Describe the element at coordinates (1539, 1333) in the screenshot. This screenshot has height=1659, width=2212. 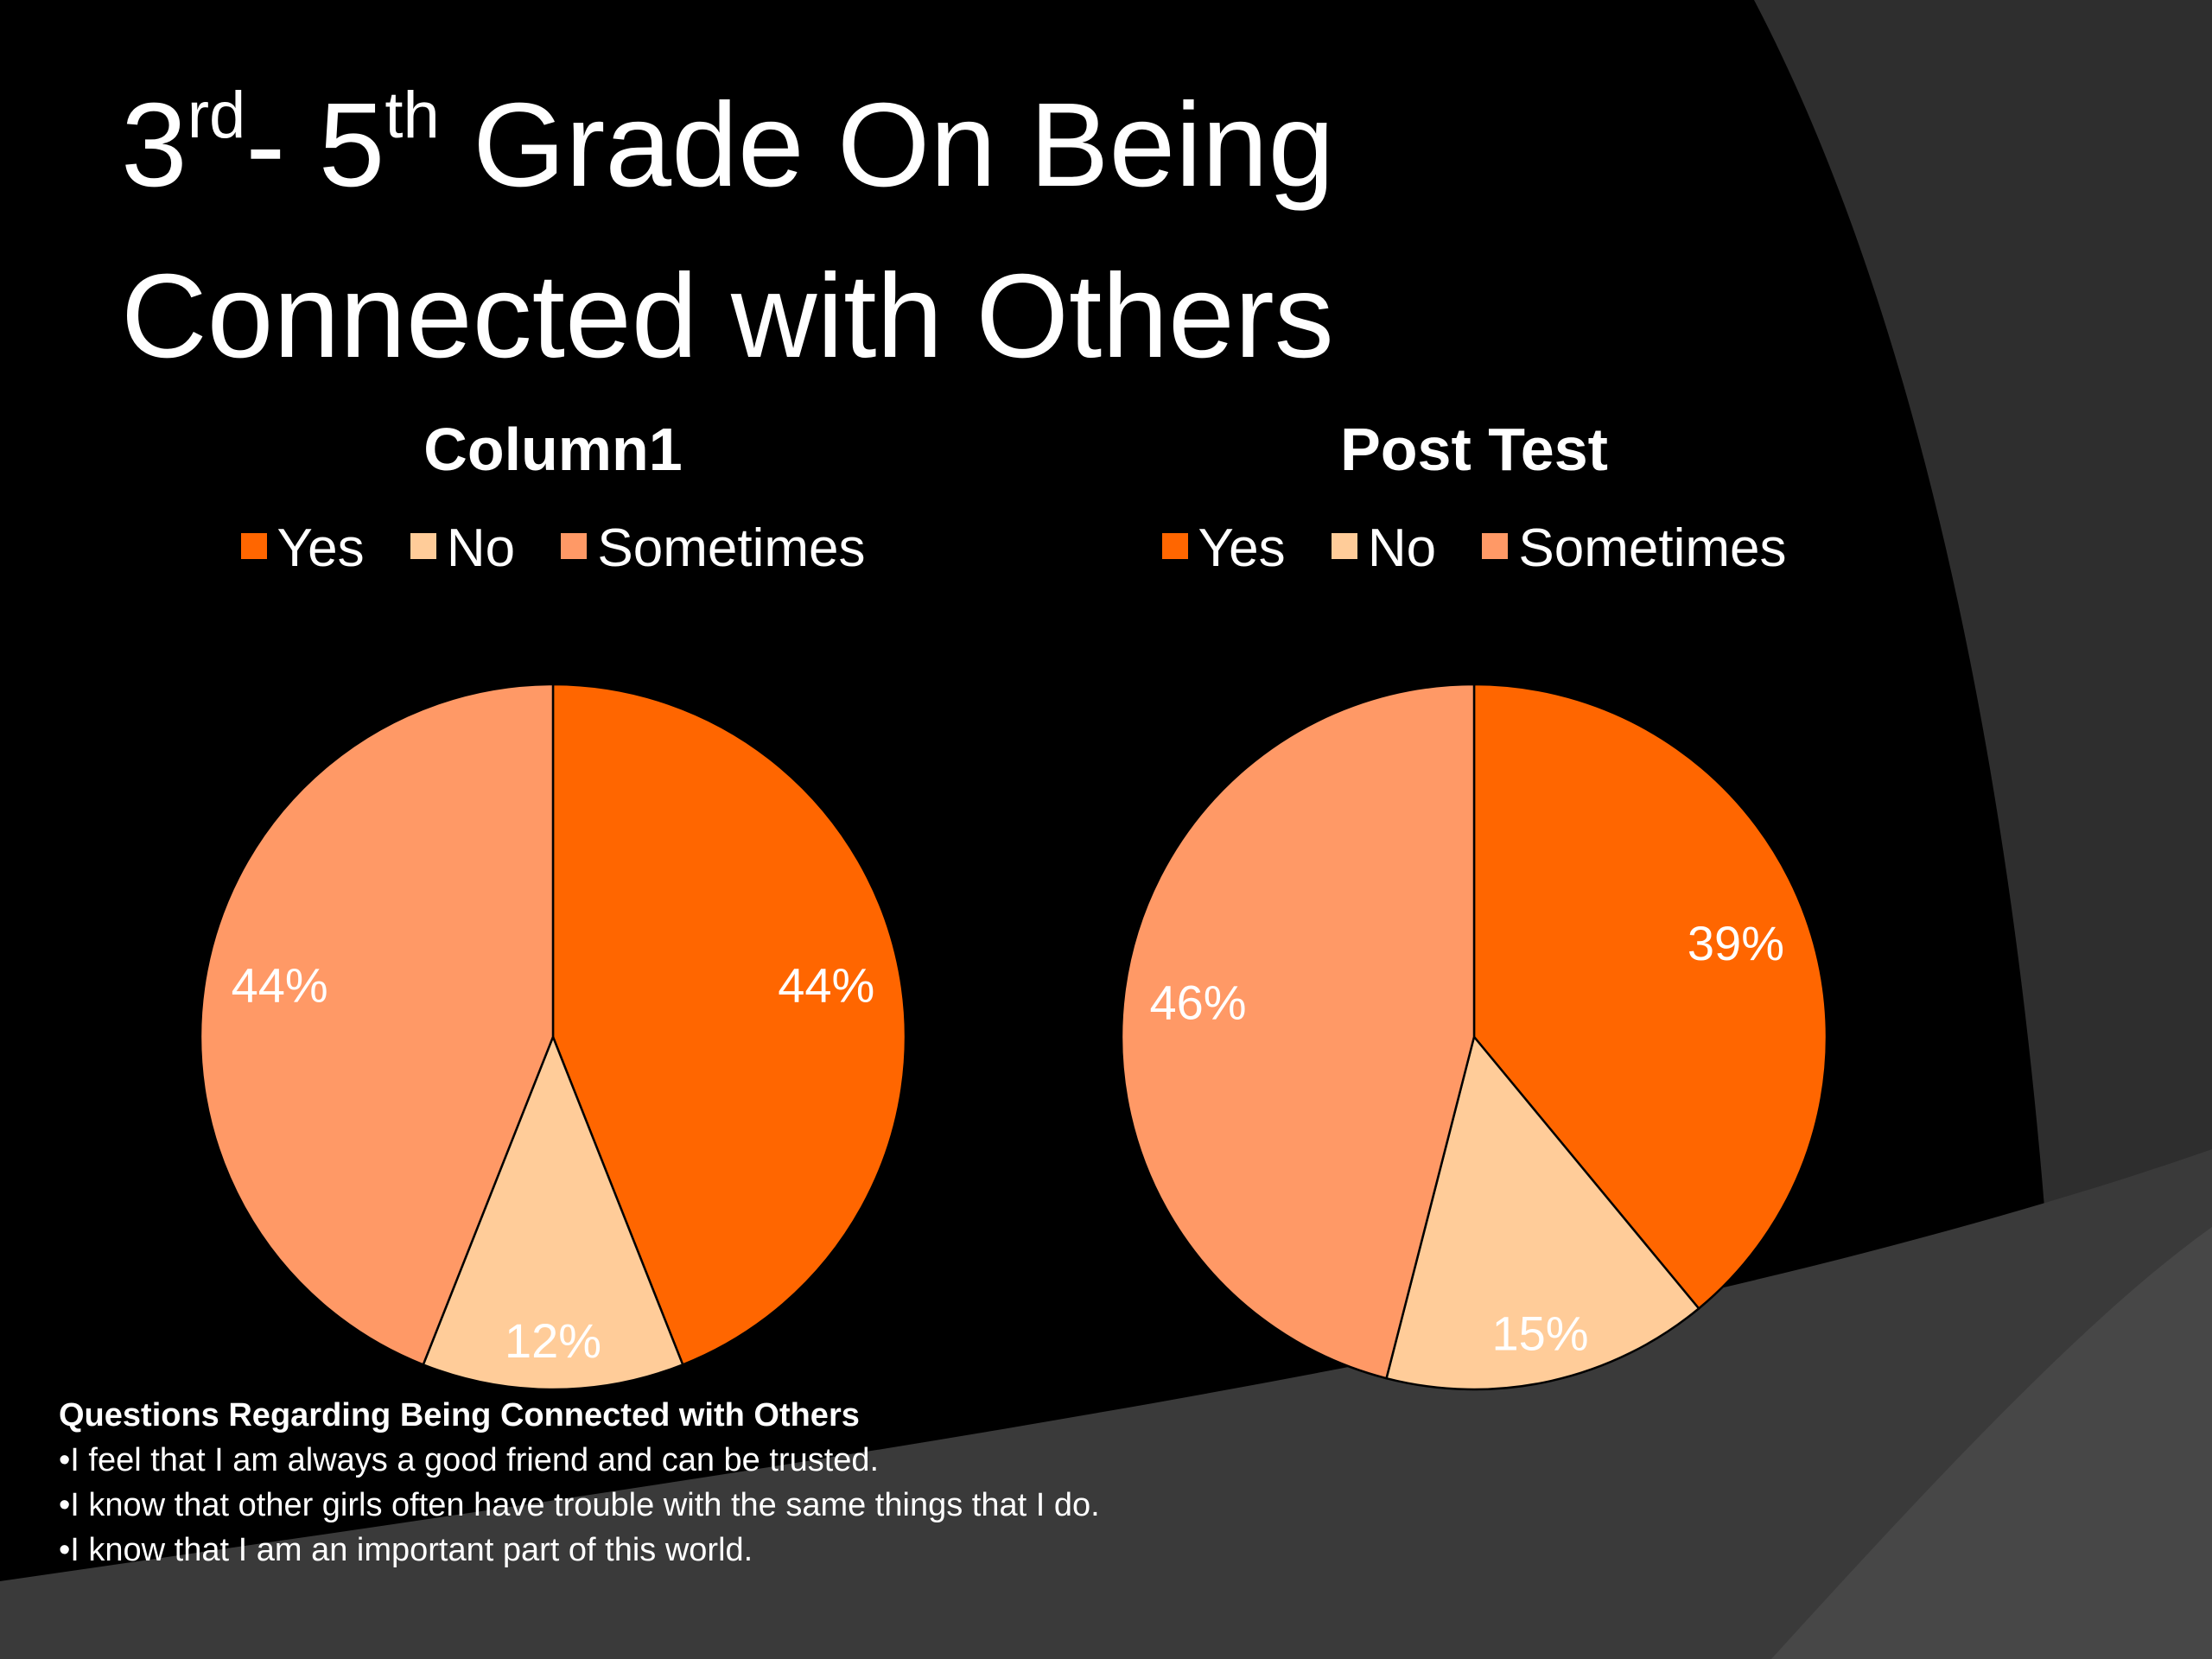
I see `data-label-no: 15%` at that location.